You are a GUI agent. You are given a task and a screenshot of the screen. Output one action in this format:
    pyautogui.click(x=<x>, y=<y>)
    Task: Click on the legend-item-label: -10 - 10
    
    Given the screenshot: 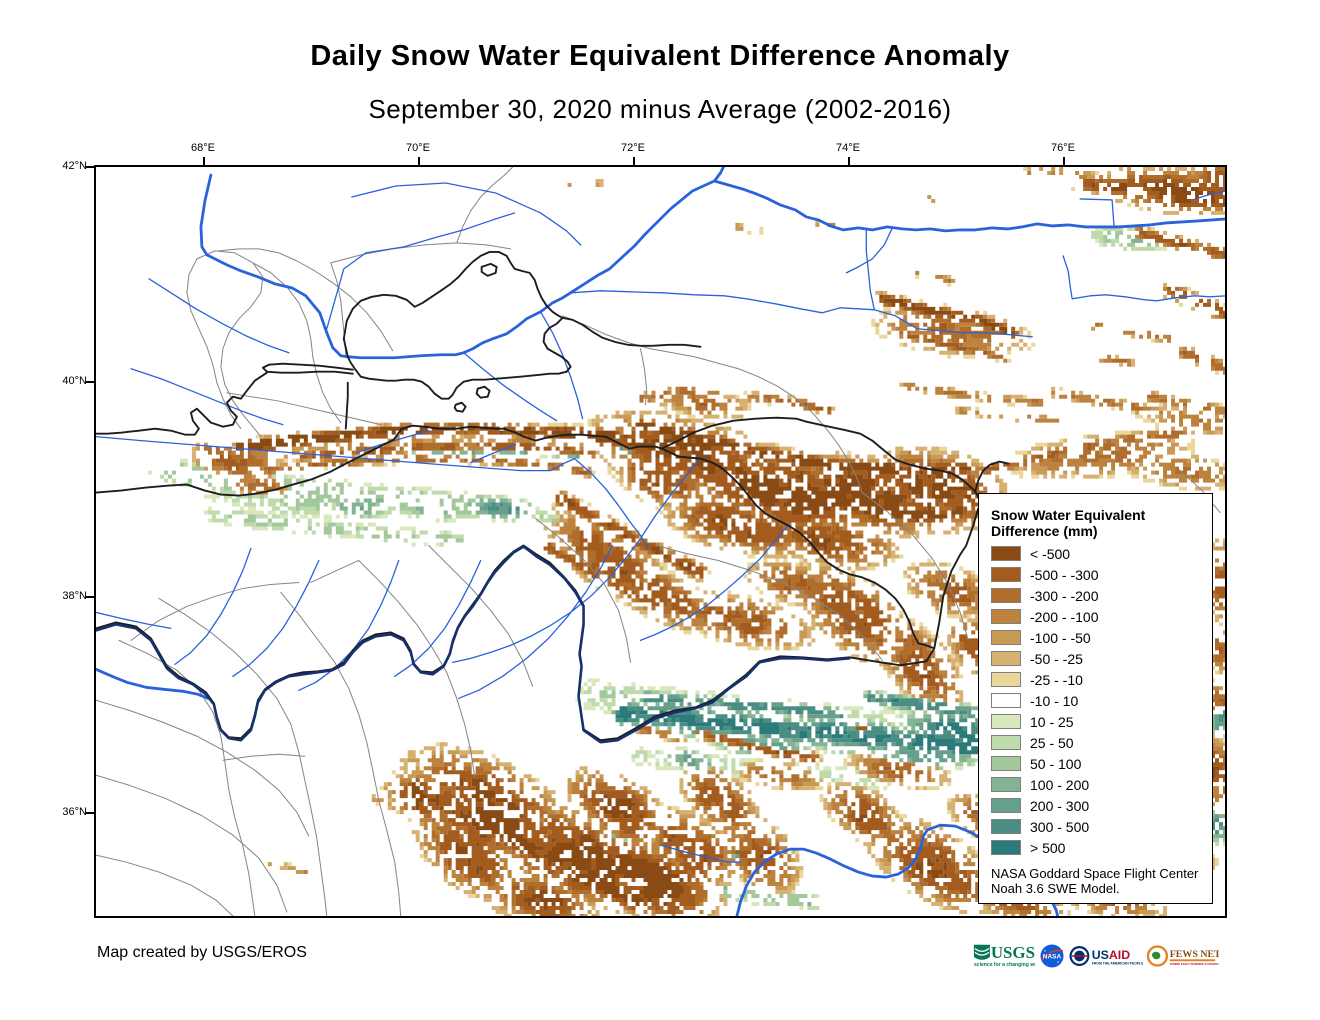 What is the action you would take?
    pyautogui.click(x=1054, y=700)
    